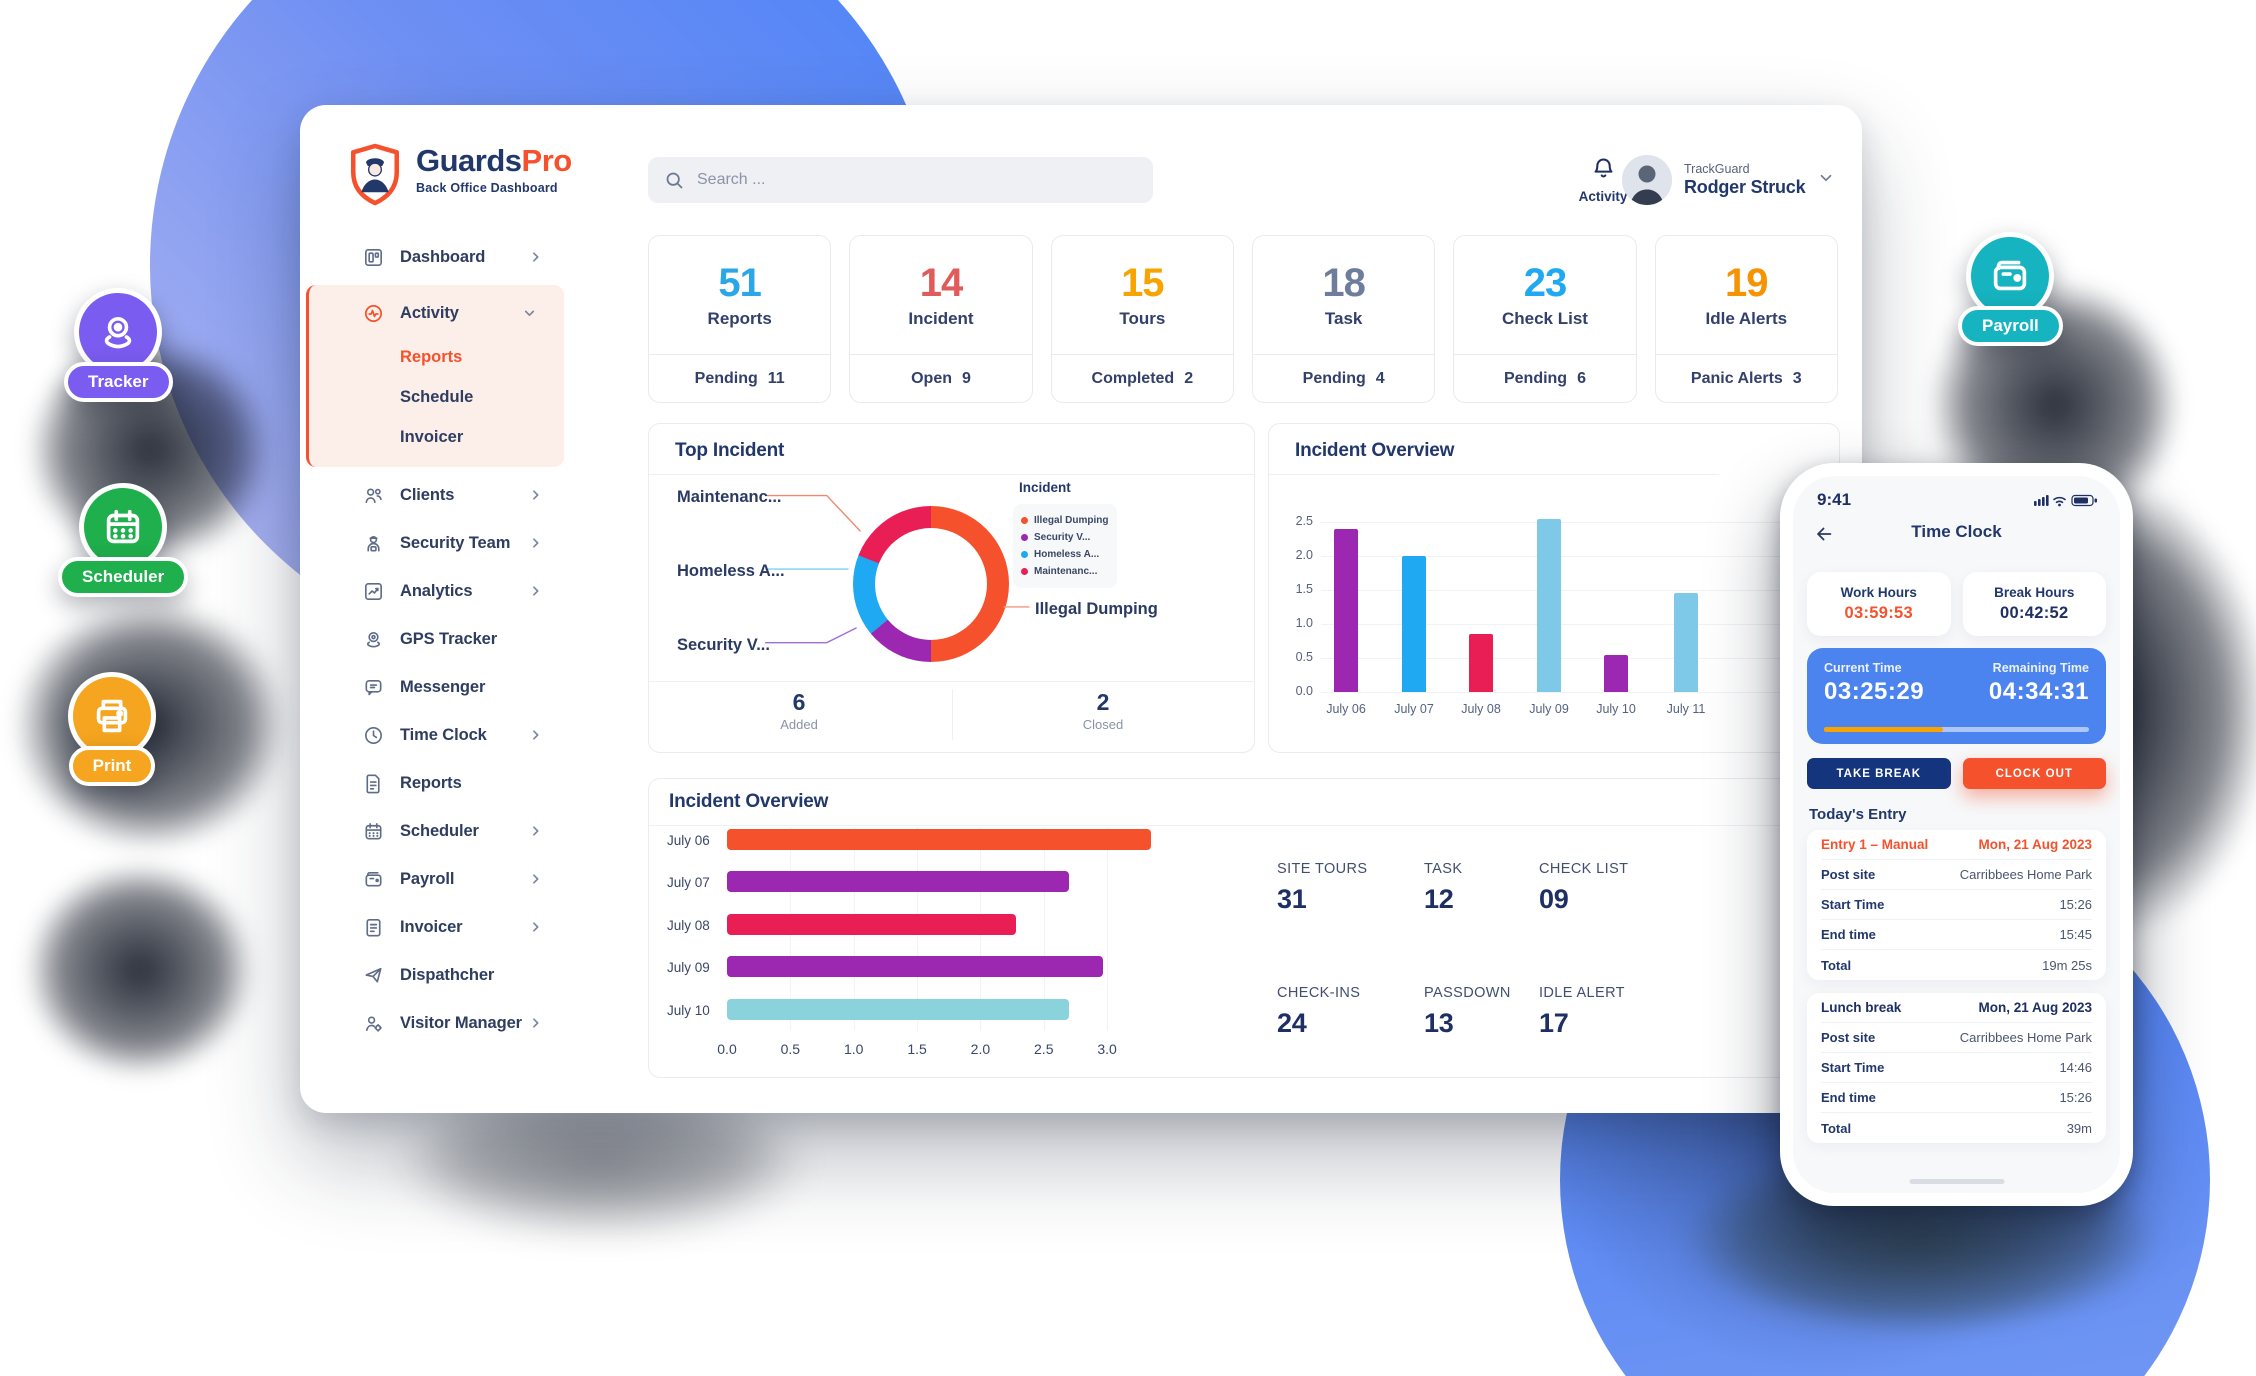 Image resolution: width=2256 pixels, height=1376 pixels. Describe the element at coordinates (1956, 1181) in the screenshot. I see `home-indicator` at that location.